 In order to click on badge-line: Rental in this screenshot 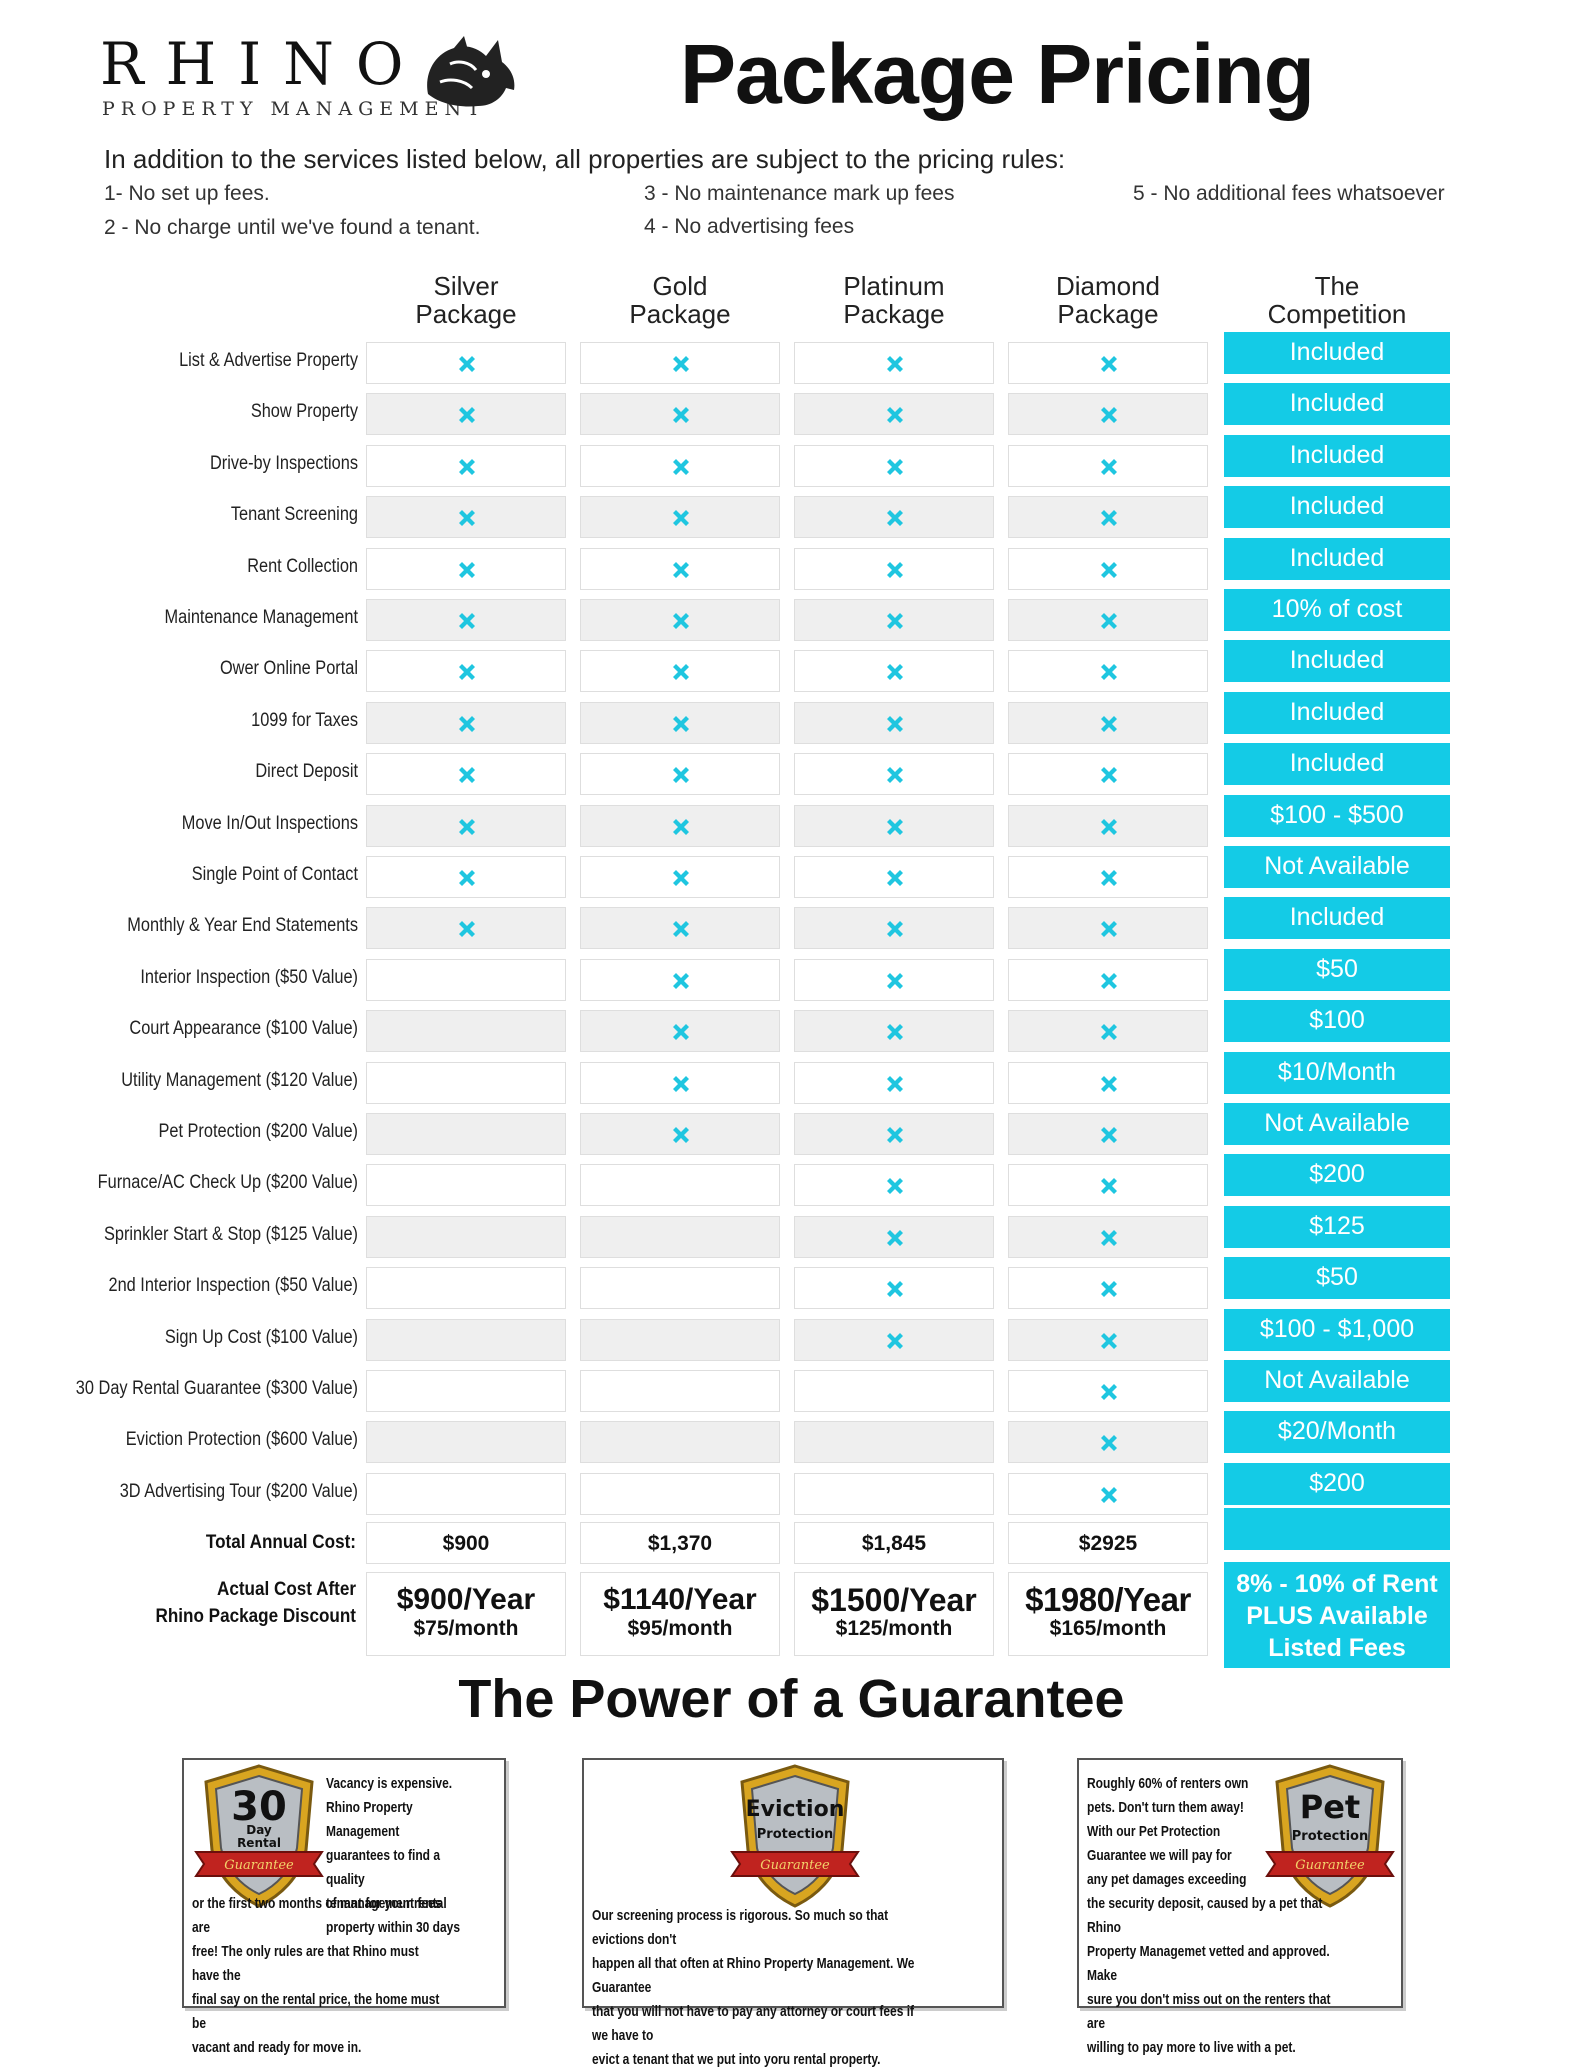, I will do `click(259, 1843)`.